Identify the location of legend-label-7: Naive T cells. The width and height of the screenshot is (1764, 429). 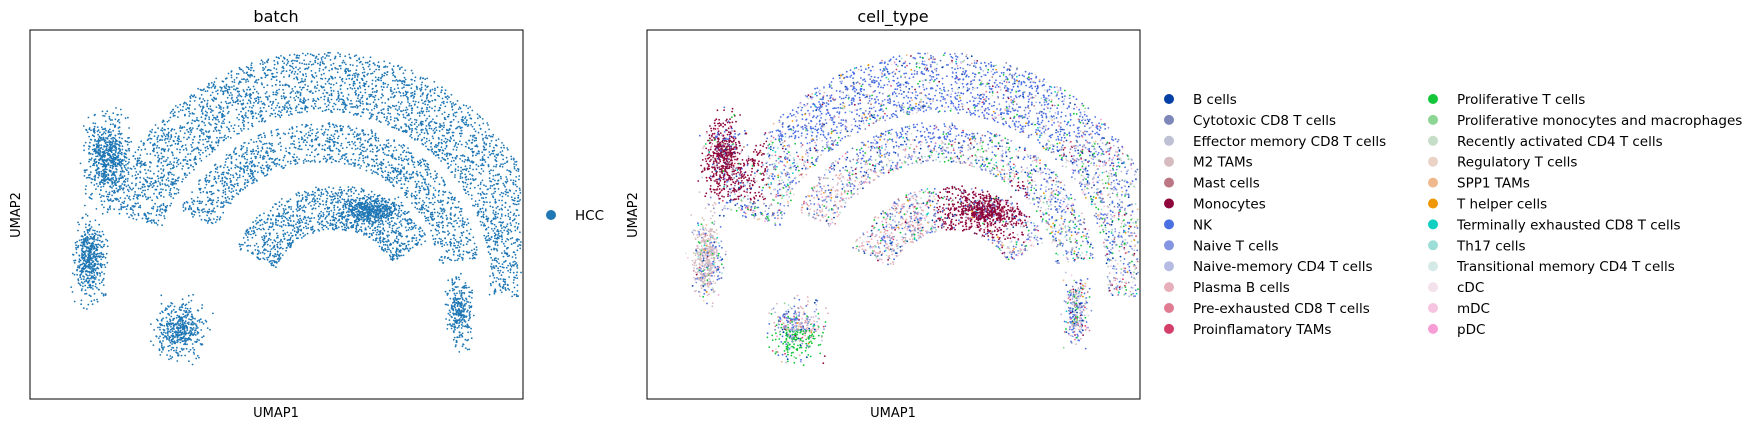
(1236, 246).